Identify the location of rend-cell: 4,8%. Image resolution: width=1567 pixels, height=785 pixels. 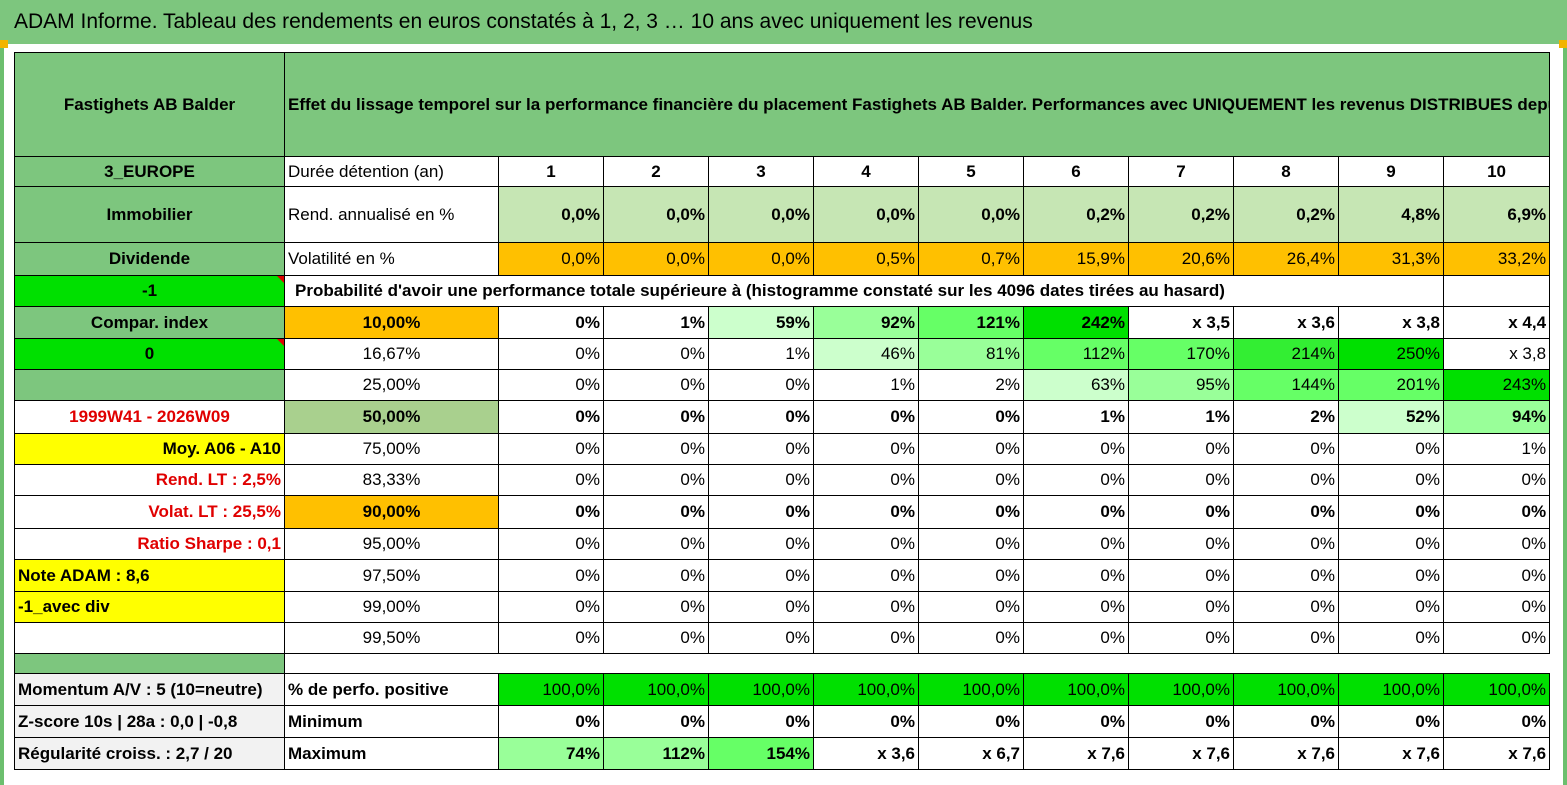
(1391, 214).